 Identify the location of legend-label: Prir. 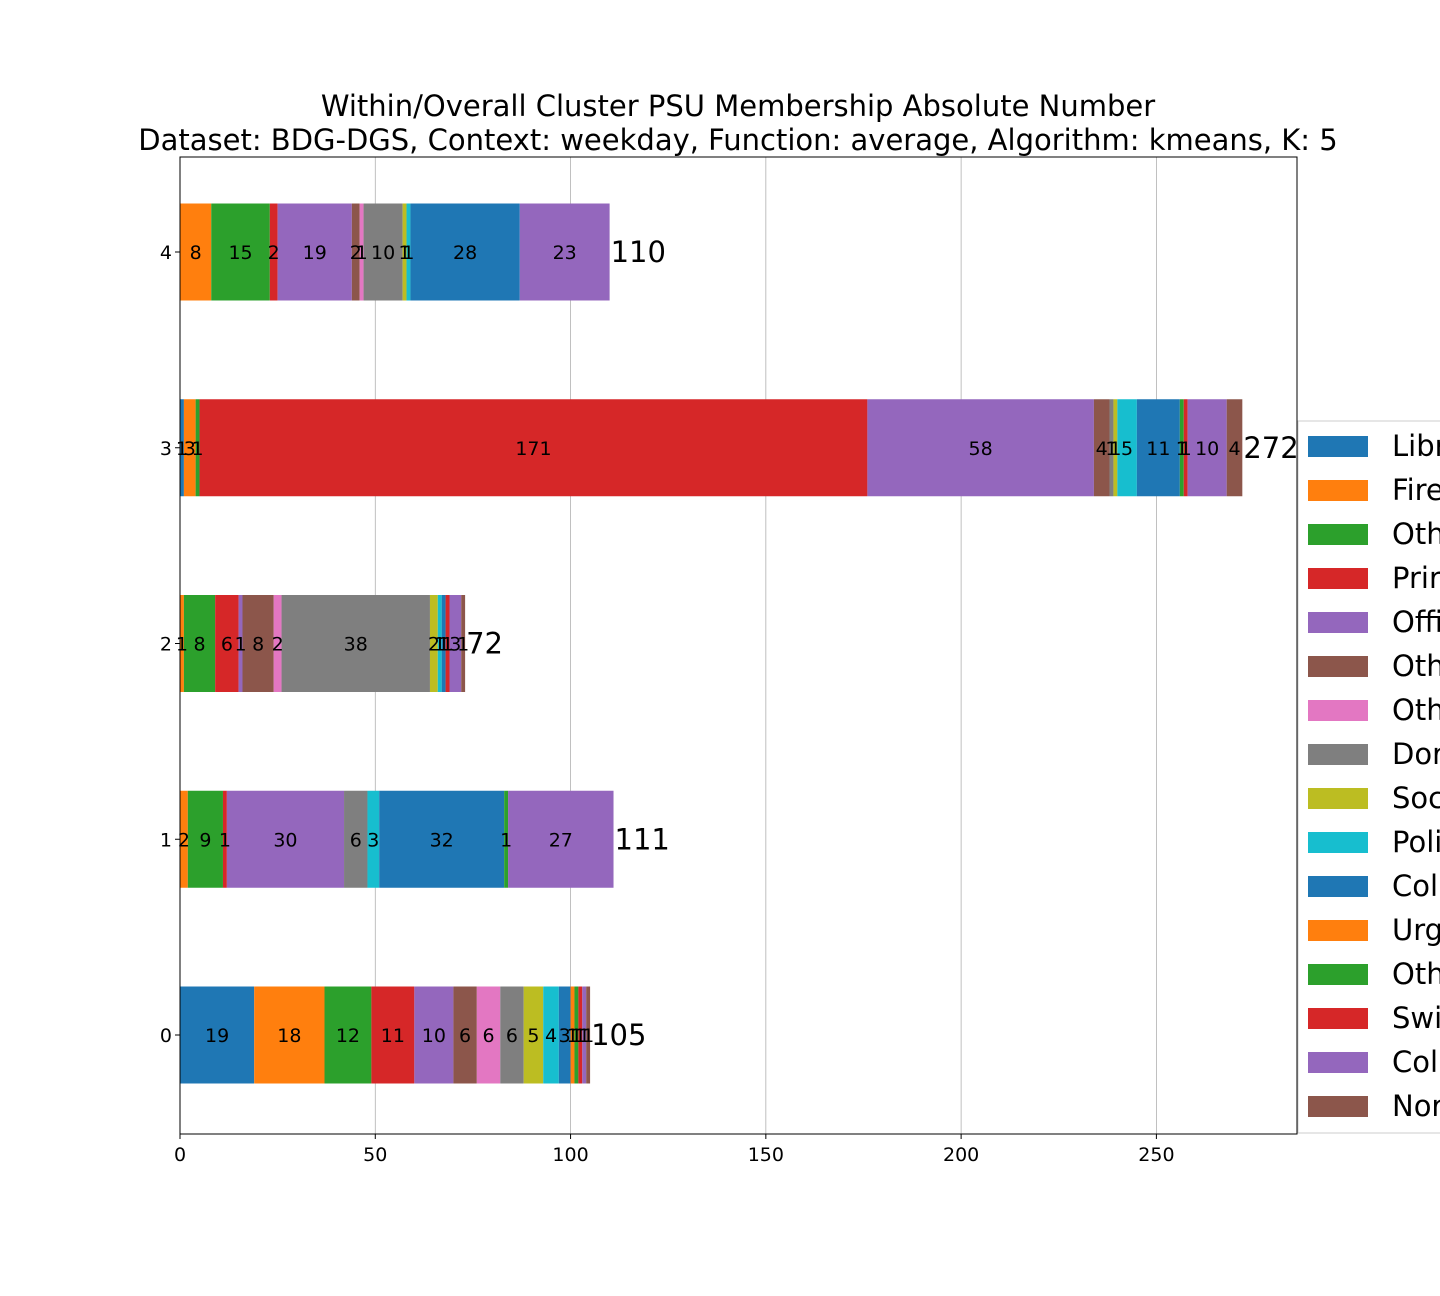
(1416, 578).